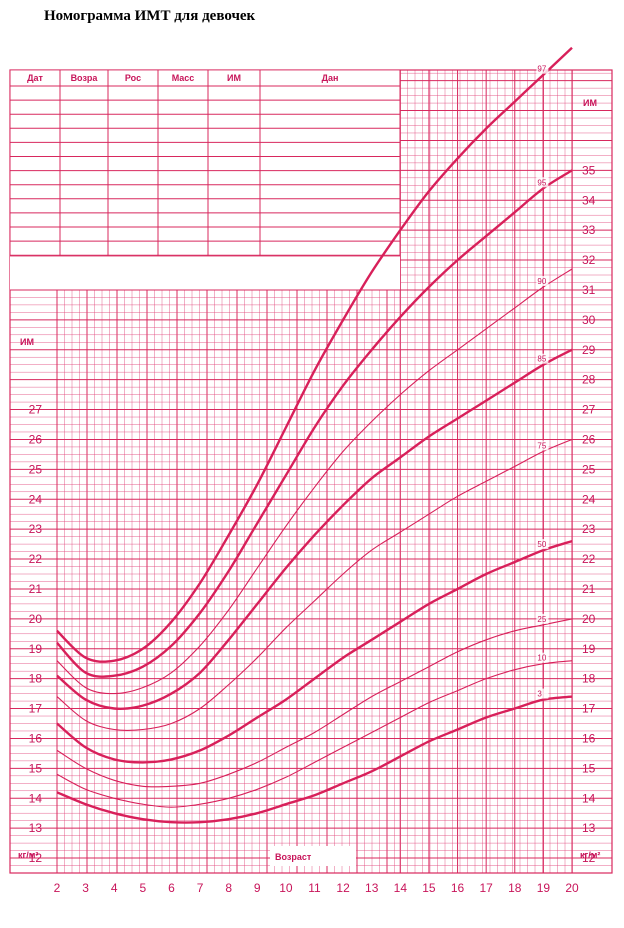 Image resolution: width=624 pixels, height=928 pixels. Describe the element at coordinates (36, 709) in the screenshot. I see `y-tick-label-left: 17` at that location.